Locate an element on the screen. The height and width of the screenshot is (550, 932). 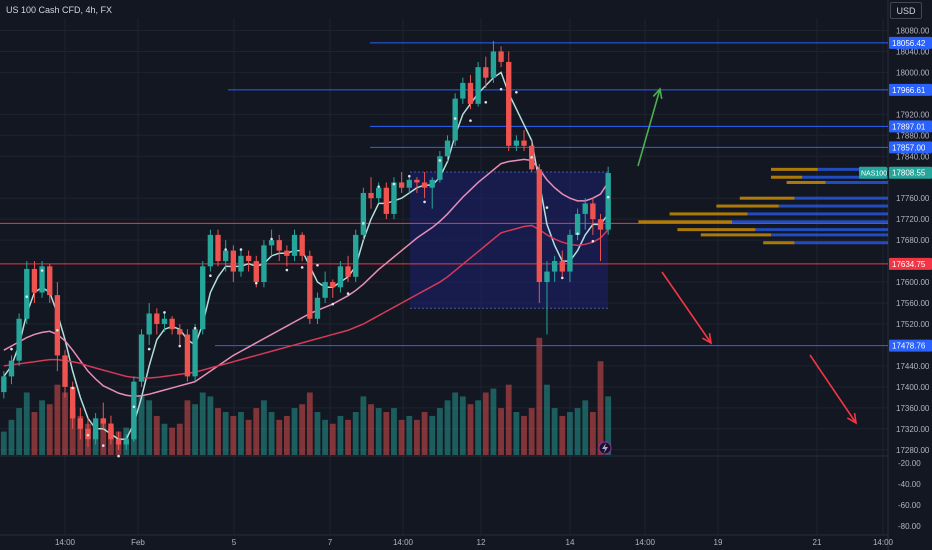
price-tag-red: 17634.75 is located at coordinates (909, 264).